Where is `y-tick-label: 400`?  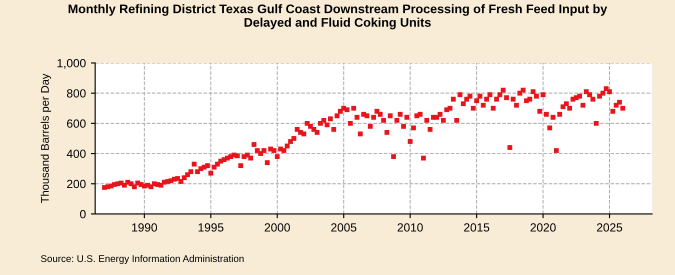
y-tick-label: 400 is located at coordinates (76, 154).